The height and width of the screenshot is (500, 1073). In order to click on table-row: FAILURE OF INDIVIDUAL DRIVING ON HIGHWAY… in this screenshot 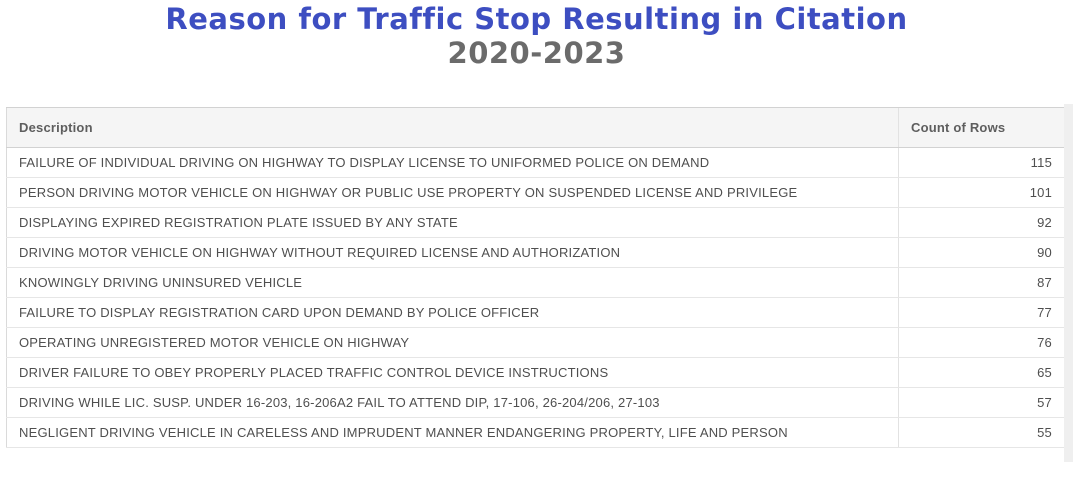, I will do `click(535, 162)`.